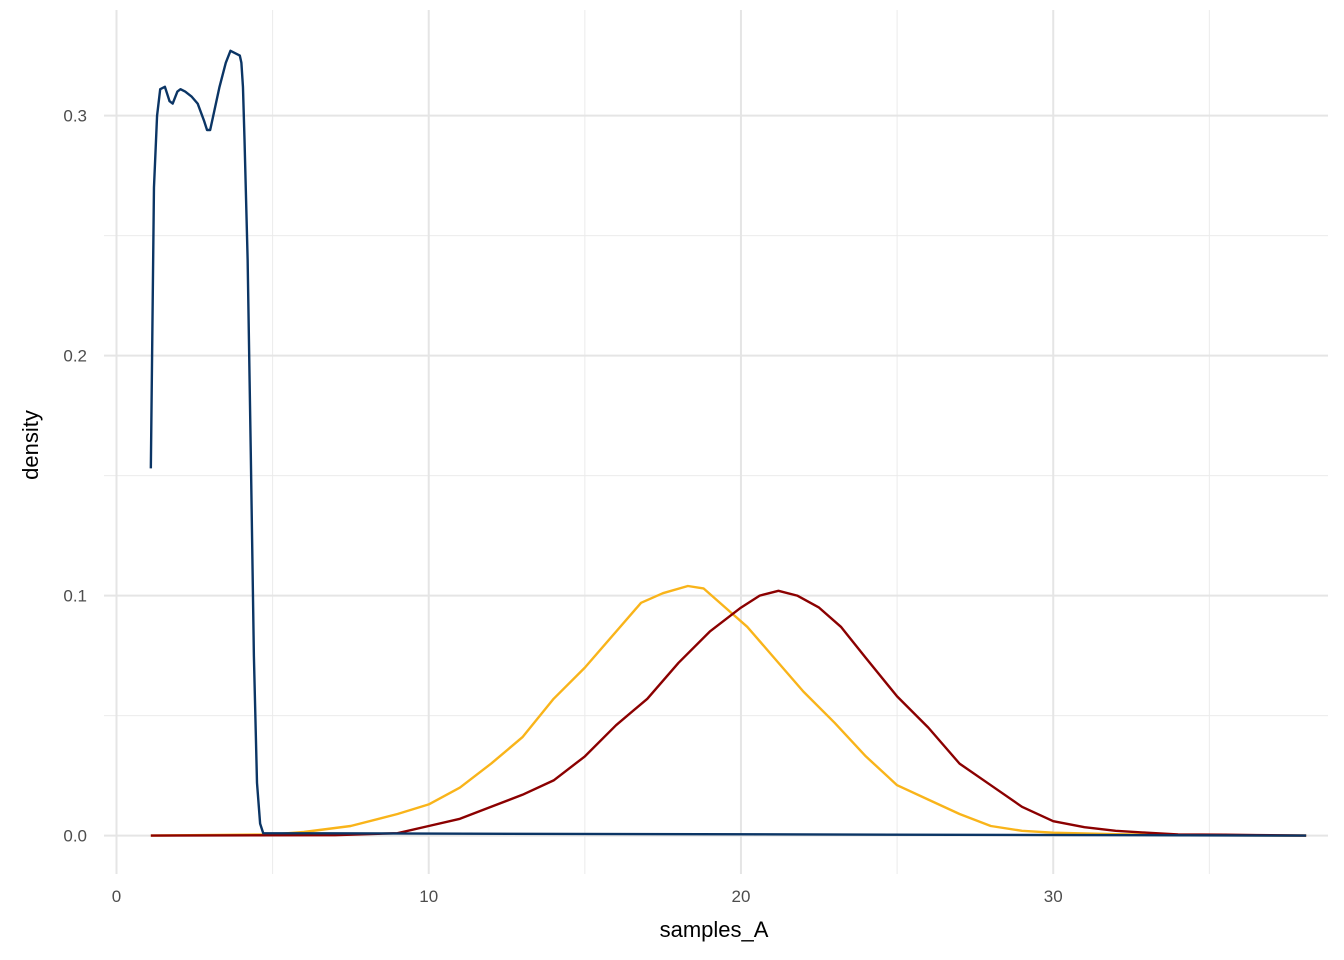 The height and width of the screenshot is (960, 1344). Describe the element at coordinates (714, 929) in the screenshot. I see `x-axis-title: samples_A` at that location.